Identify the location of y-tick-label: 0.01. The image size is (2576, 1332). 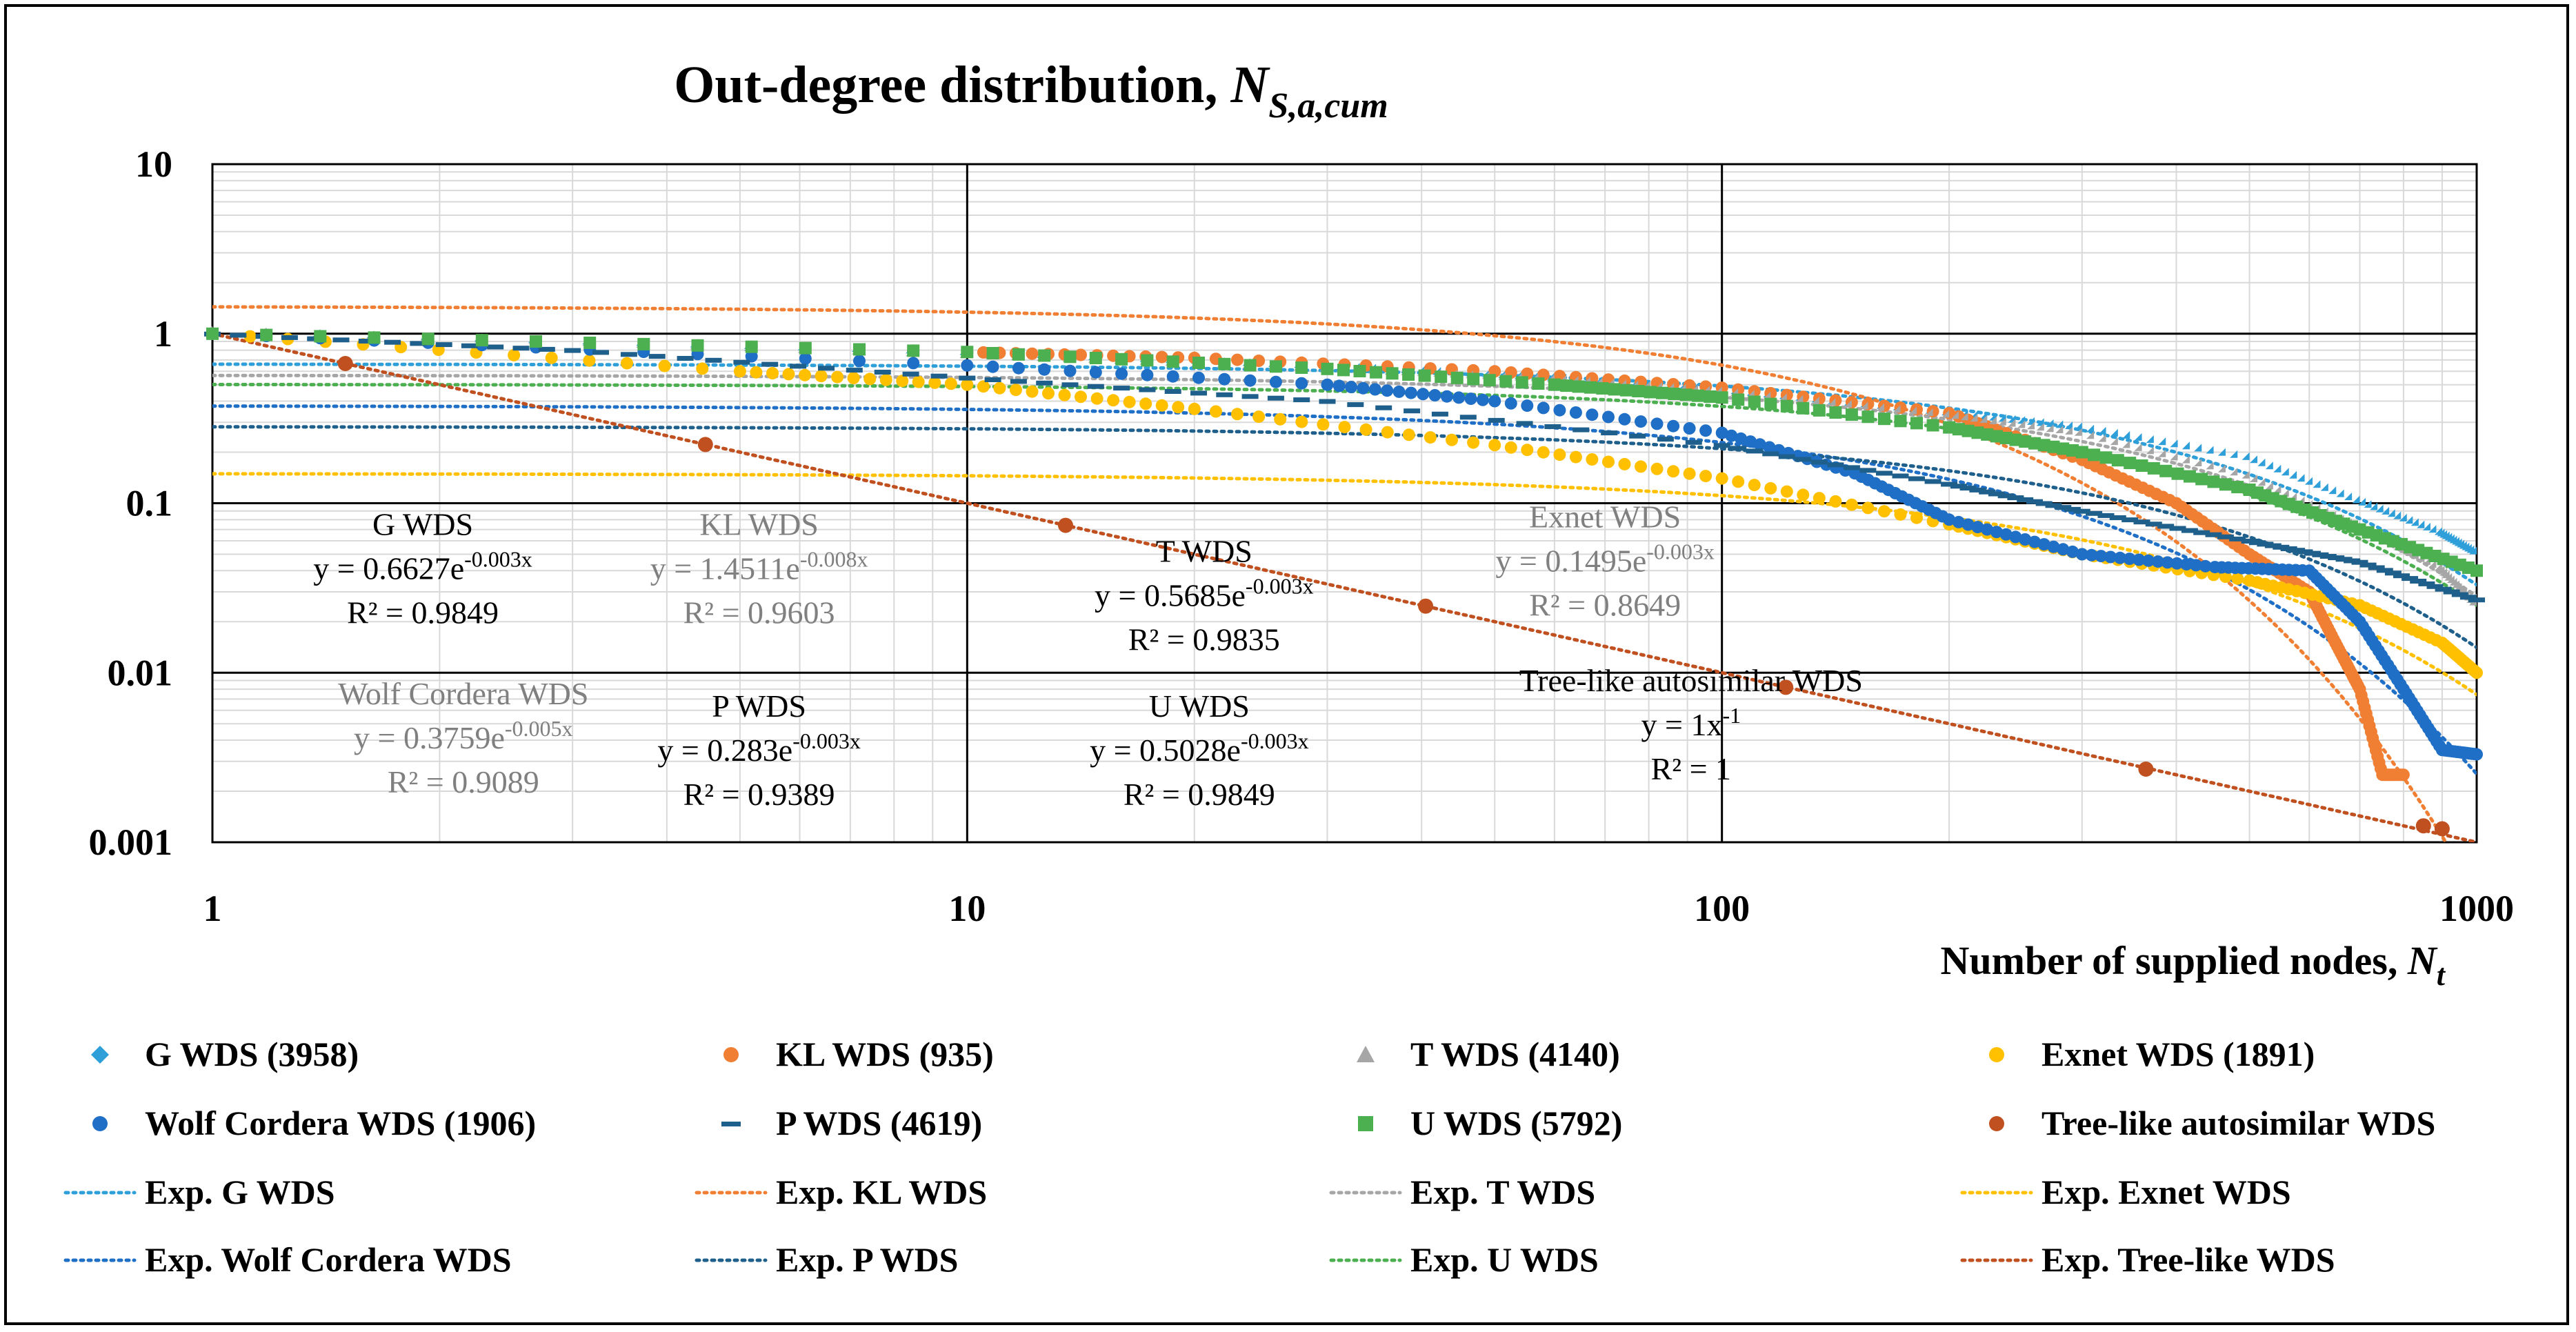
(140, 672).